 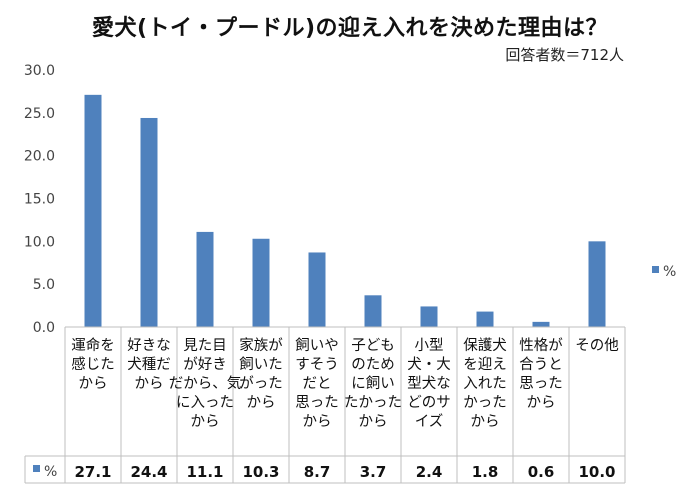 What do you see at coordinates (317, 383) in the screenshot?
I see `x-category-label: 飼いやすそうだと思ったから` at bounding box center [317, 383].